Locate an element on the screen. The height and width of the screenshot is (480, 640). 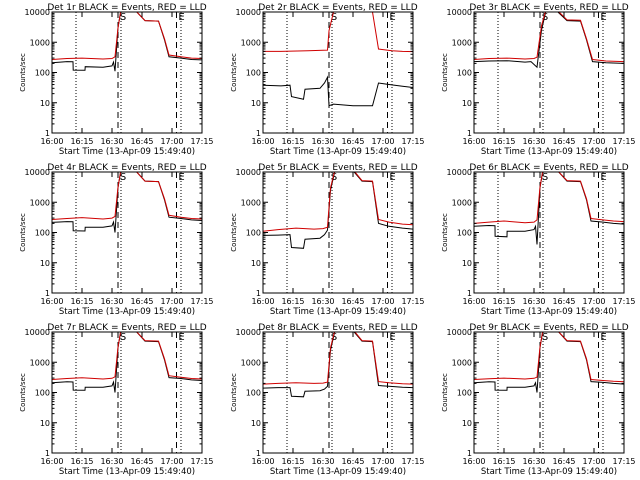
panel-title: Det 4r BLACK = Events, RED = LLD is located at coordinates (126, 168).